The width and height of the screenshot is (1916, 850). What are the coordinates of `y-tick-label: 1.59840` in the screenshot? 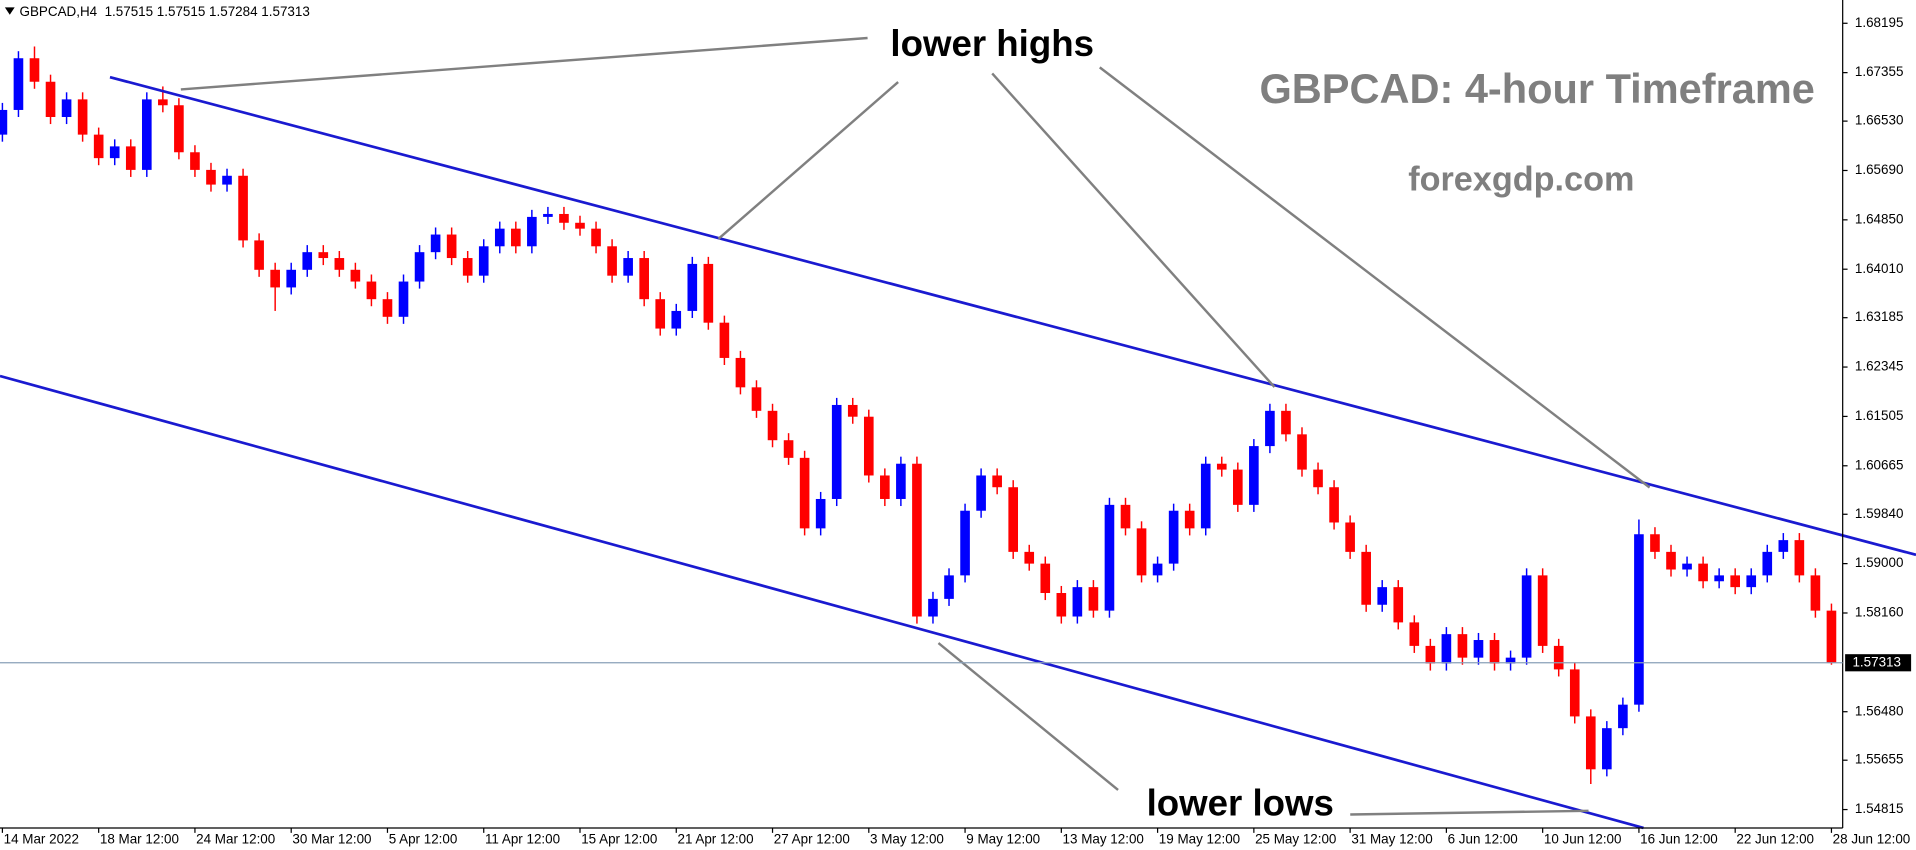 It's located at (1879, 513).